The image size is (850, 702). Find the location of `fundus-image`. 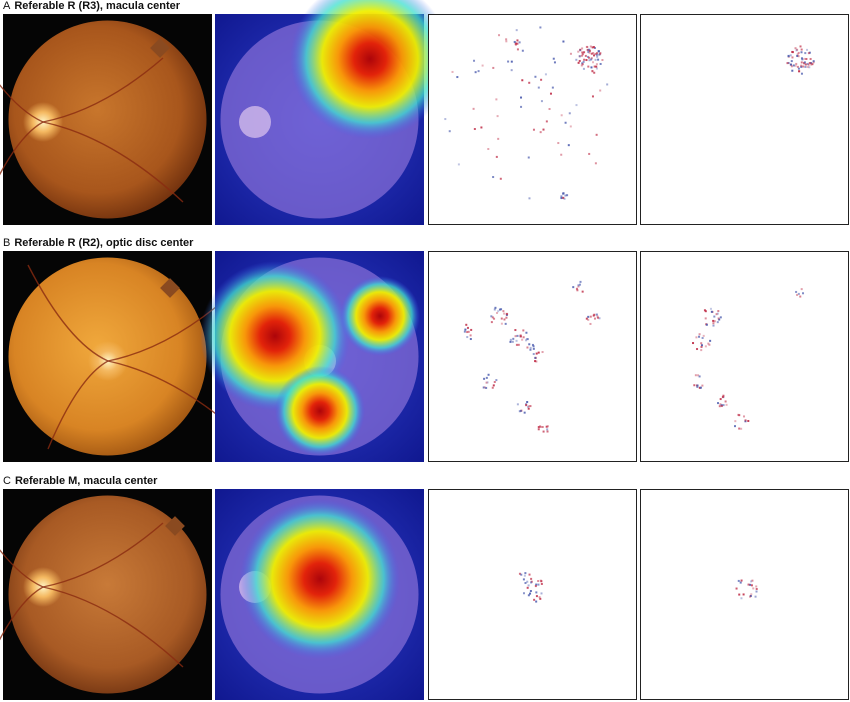

fundus-image is located at coordinates (106, 119).